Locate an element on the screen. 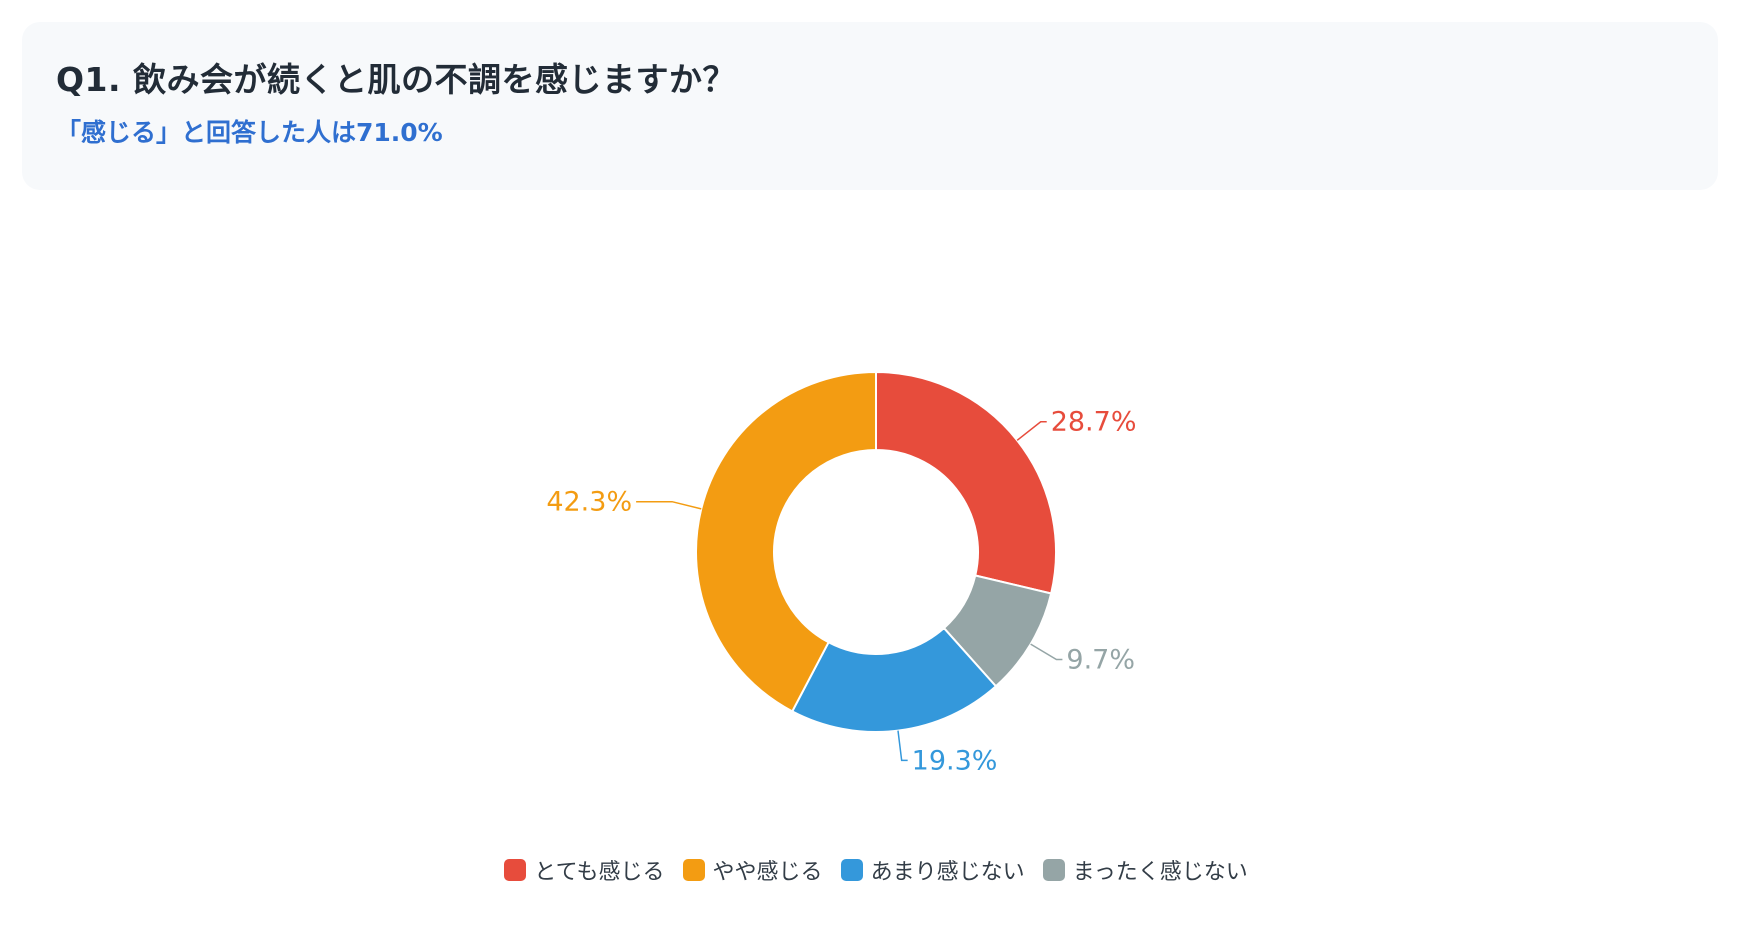 This screenshot has height=932, width=1752. legend-item-あまり感じない: あまり感じない is located at coordinates (932, 870).